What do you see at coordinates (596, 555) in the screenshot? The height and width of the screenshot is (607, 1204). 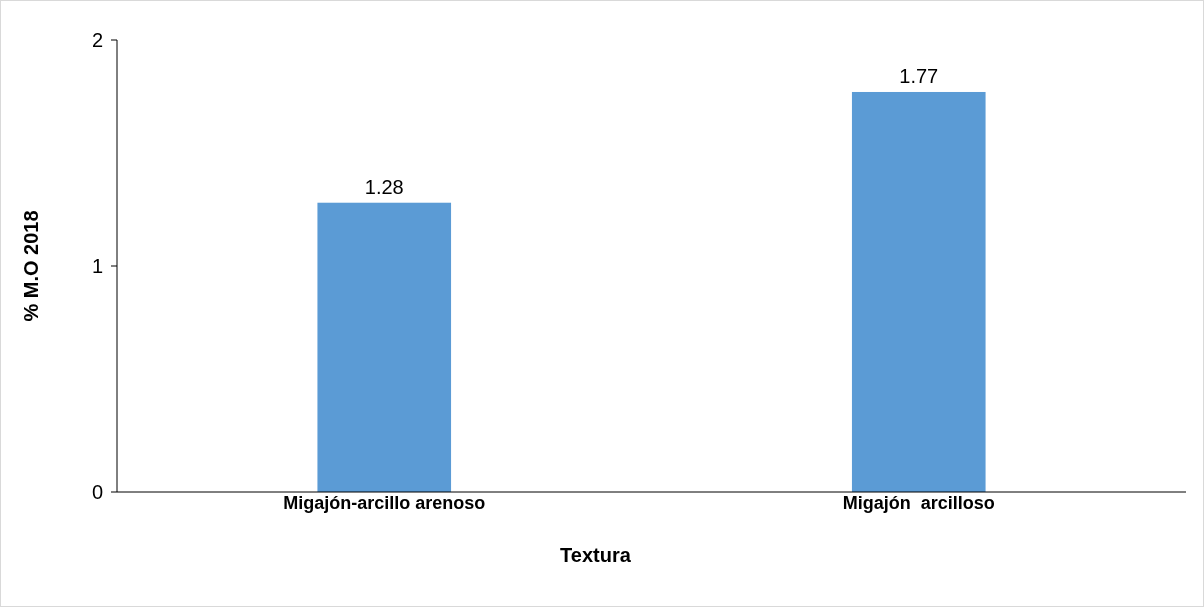 I see `x-axis-title: Textura` at bounding box center [596, 555].